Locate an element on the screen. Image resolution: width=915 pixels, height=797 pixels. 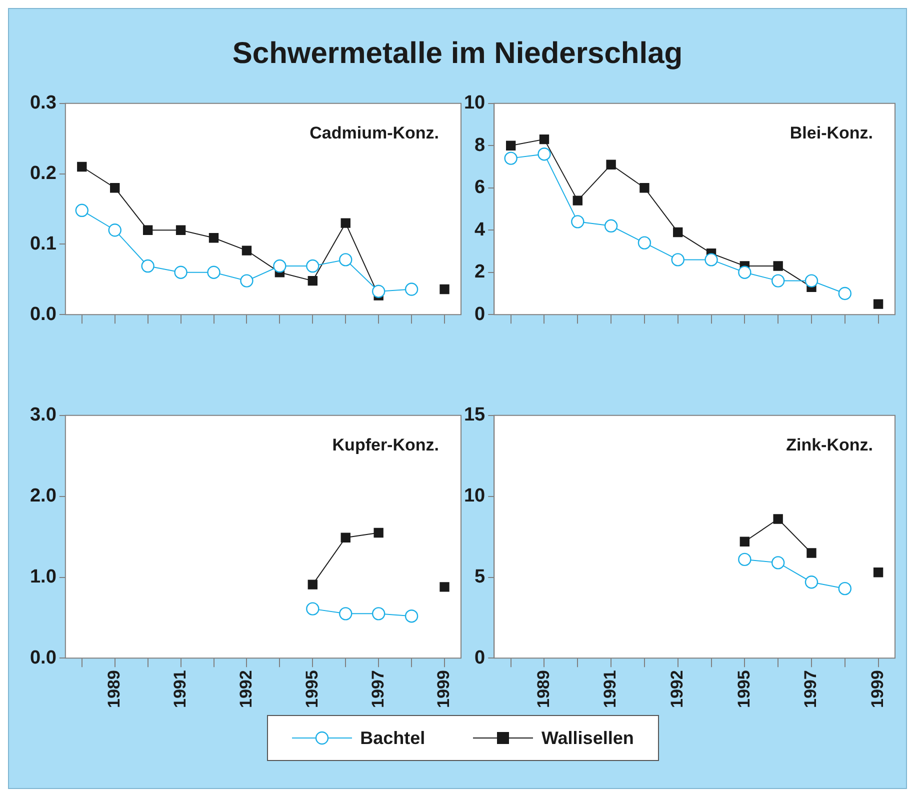
y-tick-label: 2 is located at coordinates (480, 272).